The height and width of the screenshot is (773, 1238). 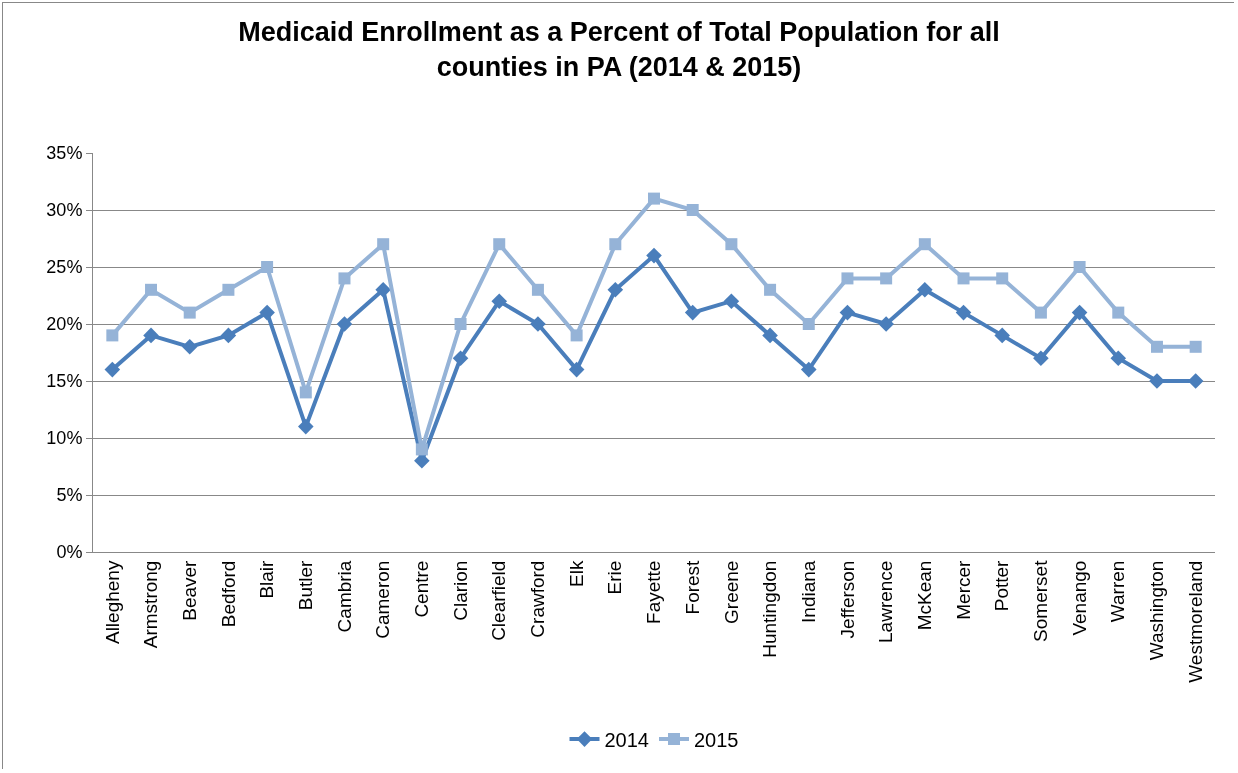 I want to click on x-tick-label: Potter, so click(x=1002, y=585).